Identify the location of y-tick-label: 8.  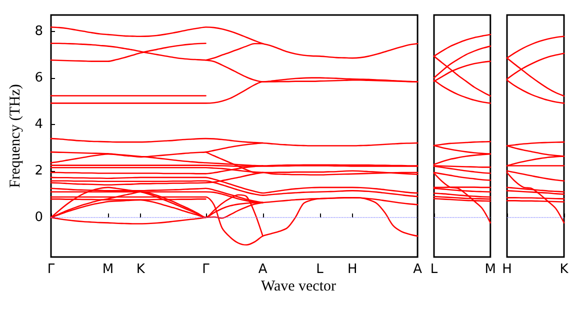
(38, 31).